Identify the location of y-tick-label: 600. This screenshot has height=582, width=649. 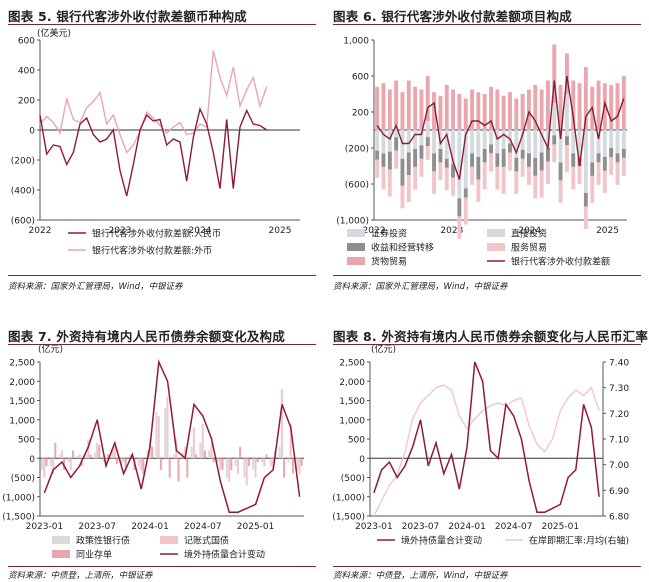
(360, 78).